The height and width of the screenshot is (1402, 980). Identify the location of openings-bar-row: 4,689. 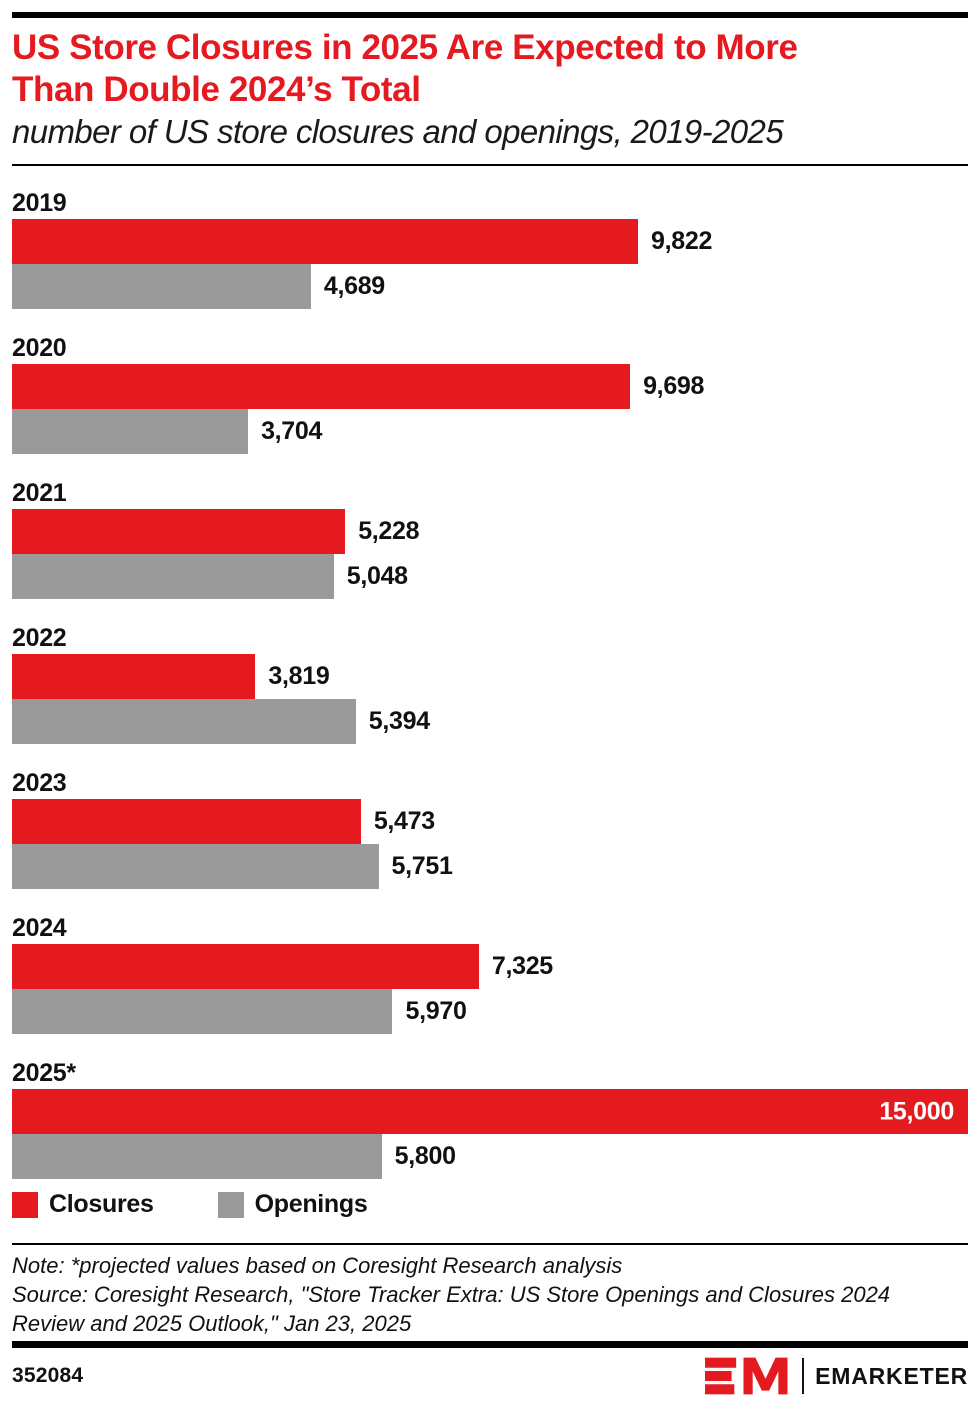
(490, 286).